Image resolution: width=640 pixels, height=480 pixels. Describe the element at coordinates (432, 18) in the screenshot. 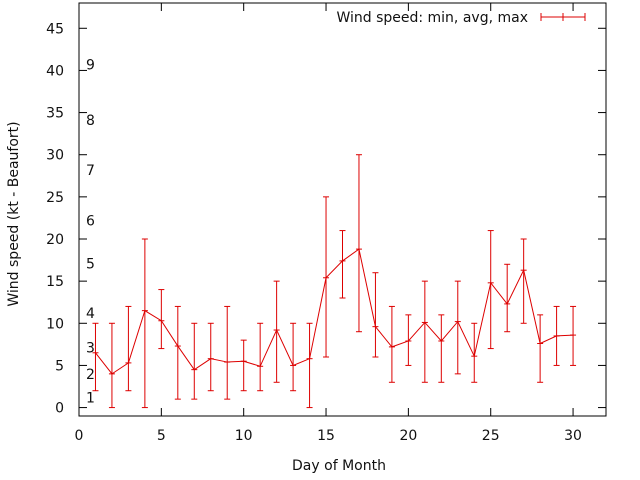

I see `legend-label: Wind speed: min, avg, max` at that location.